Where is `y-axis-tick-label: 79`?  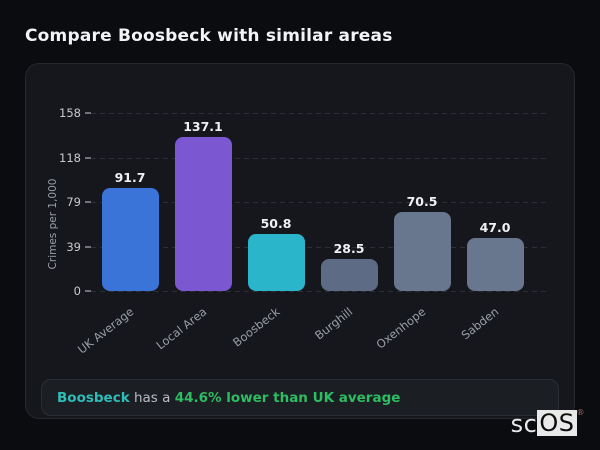 y-axis-tick-label: 79 is located at coordinates (73, 202).